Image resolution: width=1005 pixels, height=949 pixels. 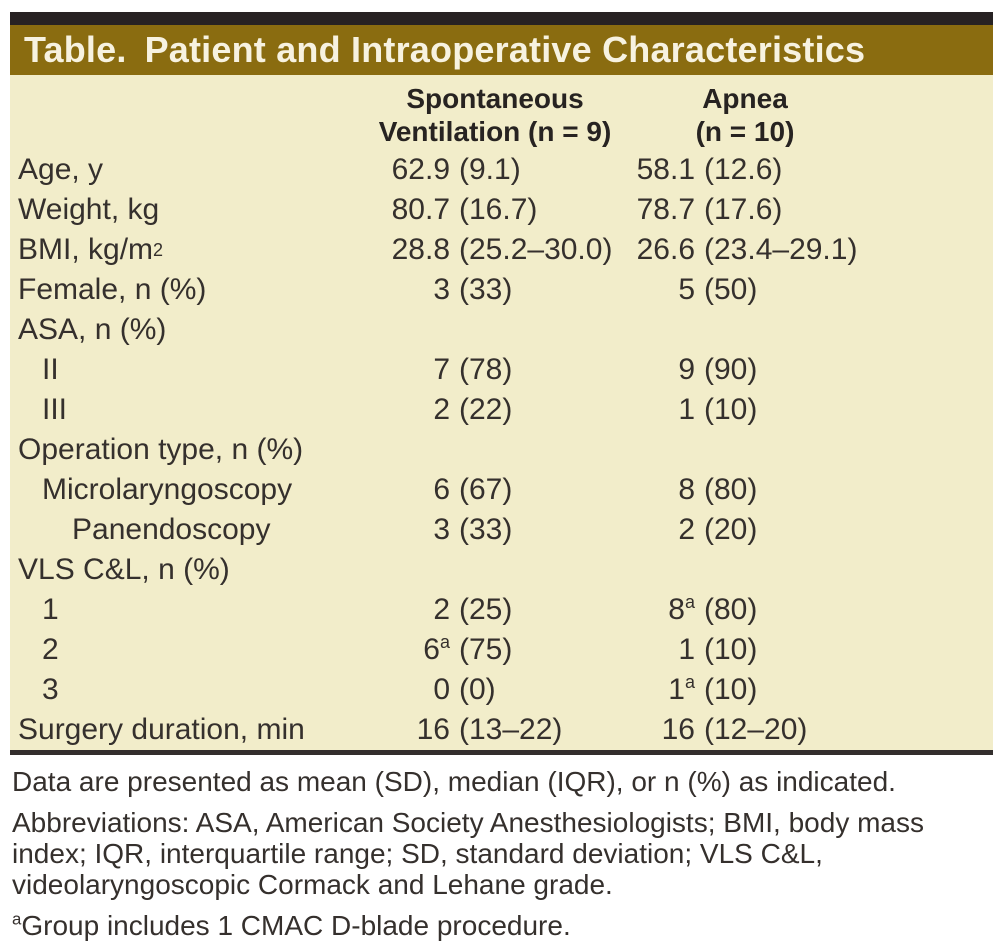 What do you see at coordinates (161, 729) in the screenshot?
I see `row-label: Surgery duration, min` at bounding box center [161, 729].